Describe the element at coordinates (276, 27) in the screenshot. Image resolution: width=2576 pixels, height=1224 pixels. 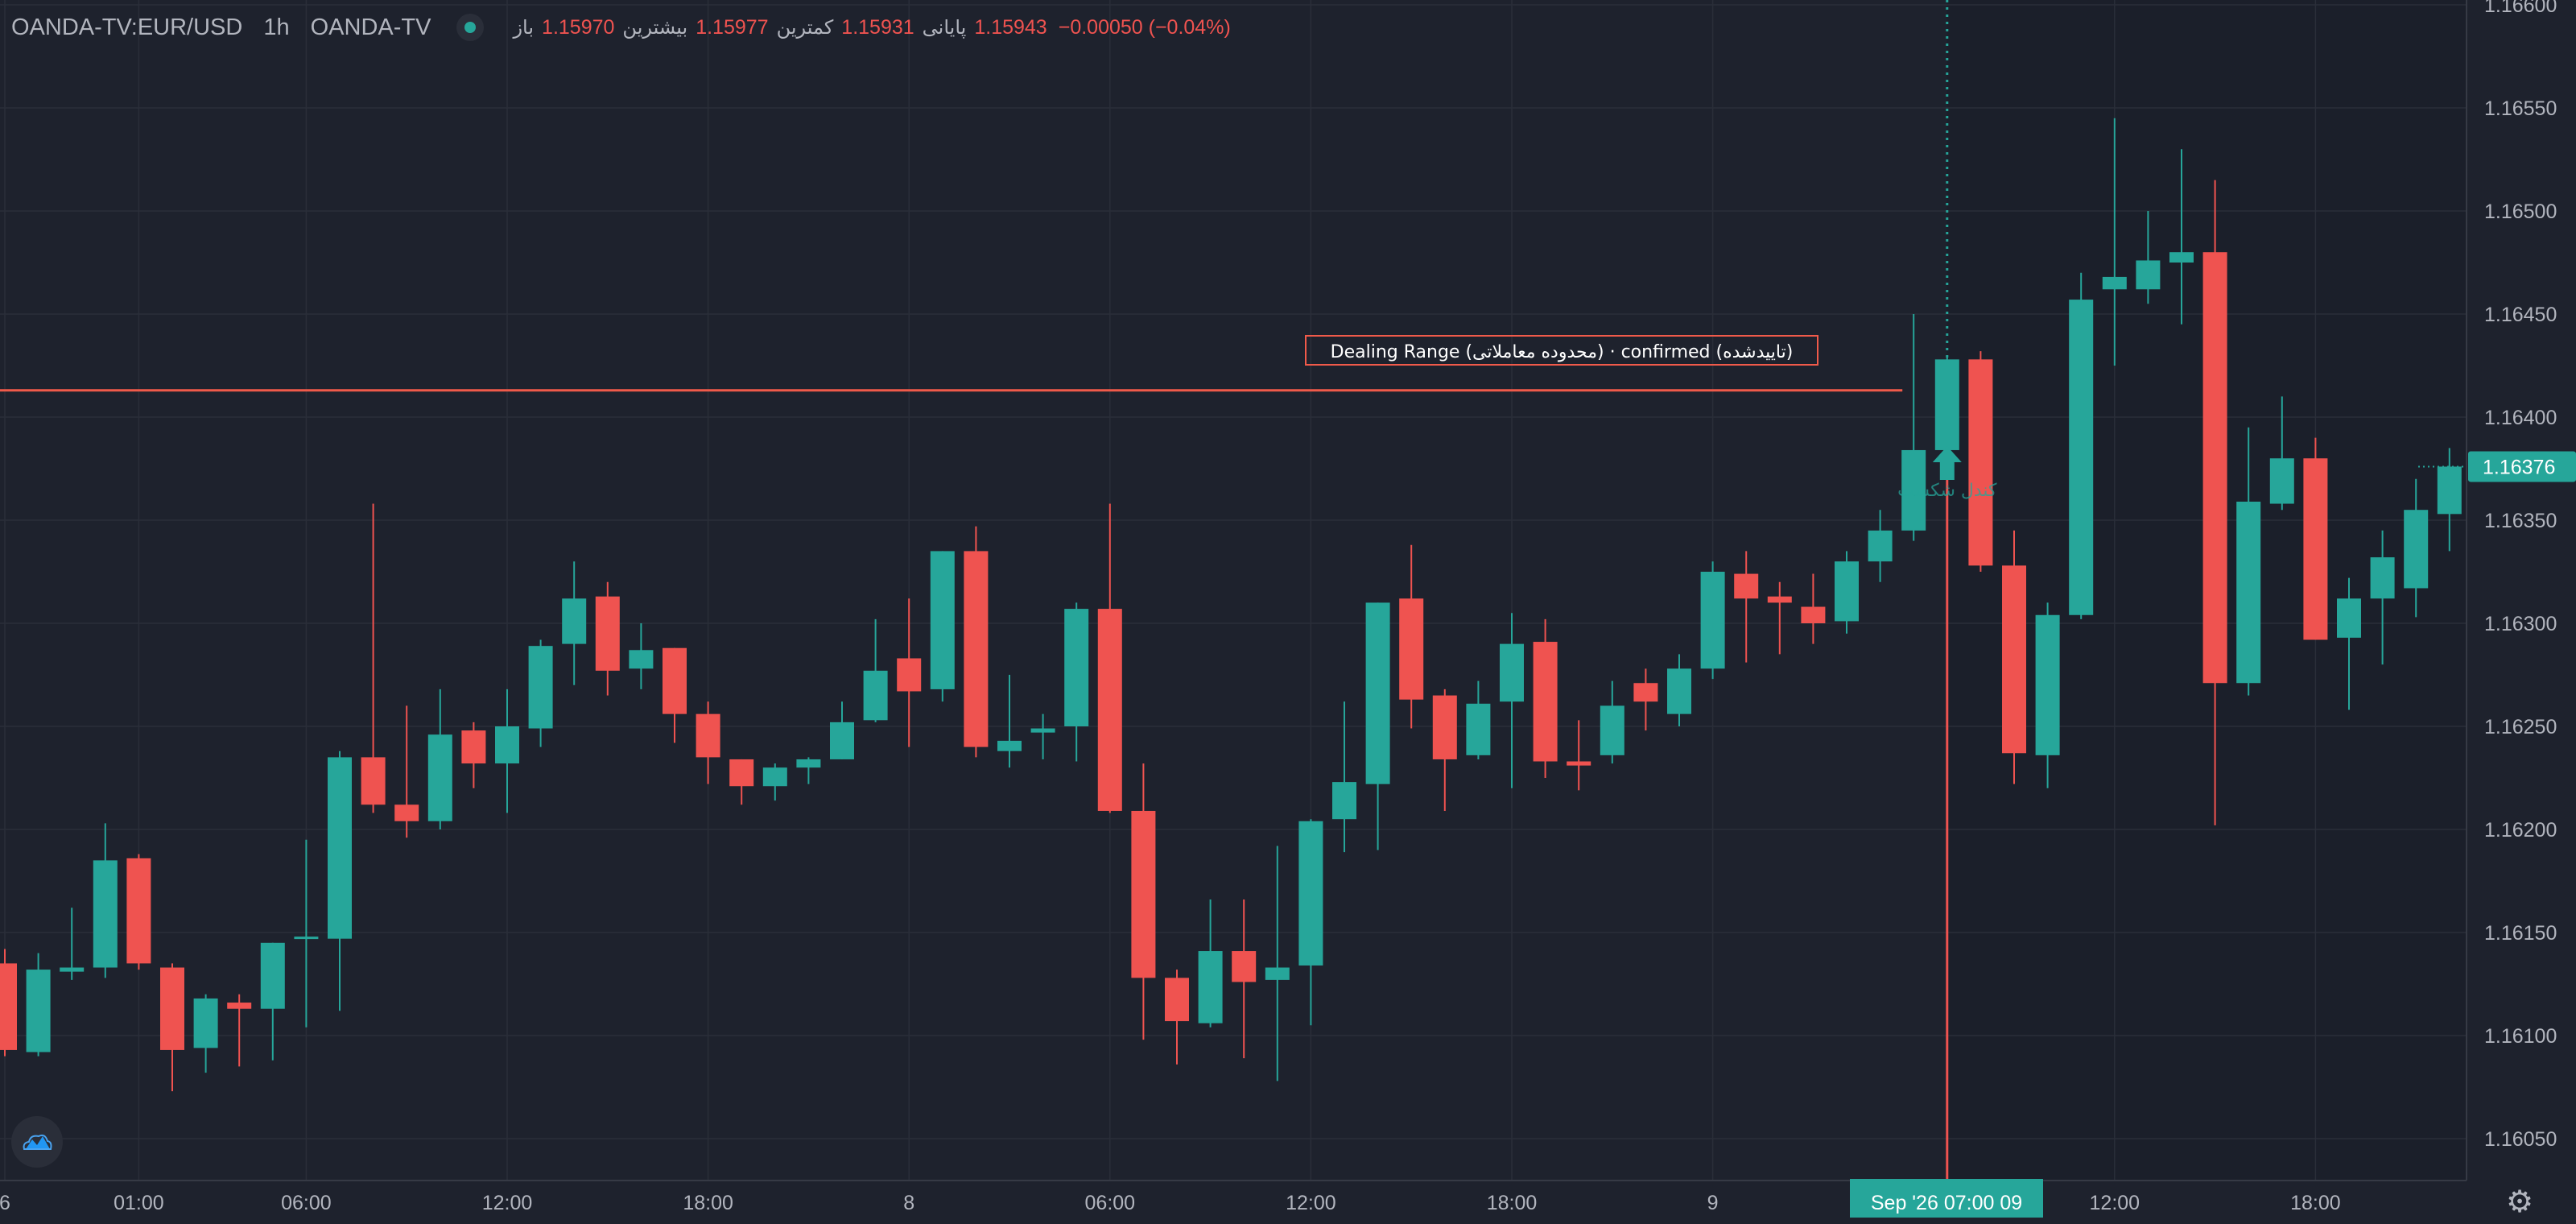
I see `timeframe-label: 1h` at that location.